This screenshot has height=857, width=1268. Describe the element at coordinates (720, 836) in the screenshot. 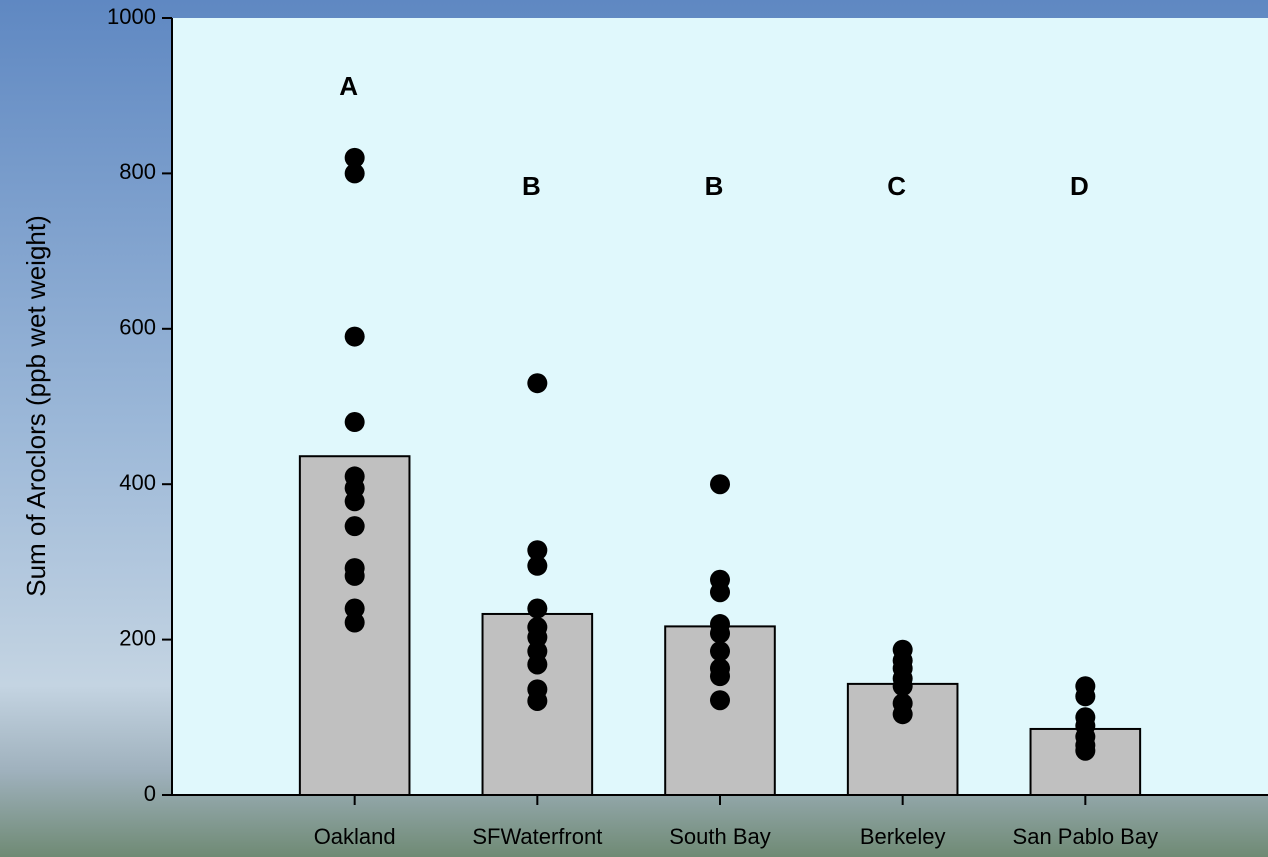

I see `x-tick-label: South Bay` at that location.